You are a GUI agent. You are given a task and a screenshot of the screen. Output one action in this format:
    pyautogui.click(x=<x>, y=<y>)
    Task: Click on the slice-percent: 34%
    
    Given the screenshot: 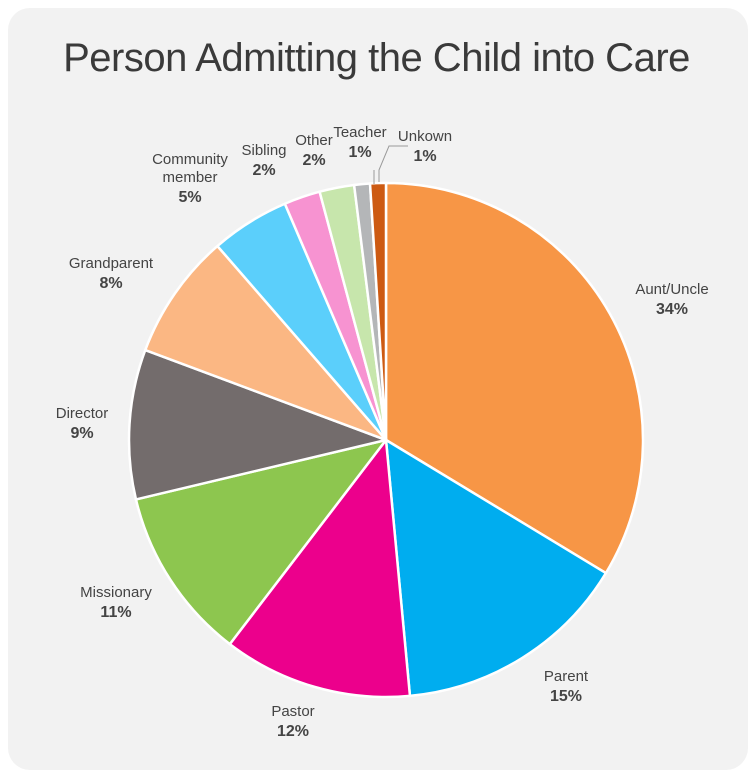 What is the action you would take?
    pyautogui.click(x=672, y=309)
    